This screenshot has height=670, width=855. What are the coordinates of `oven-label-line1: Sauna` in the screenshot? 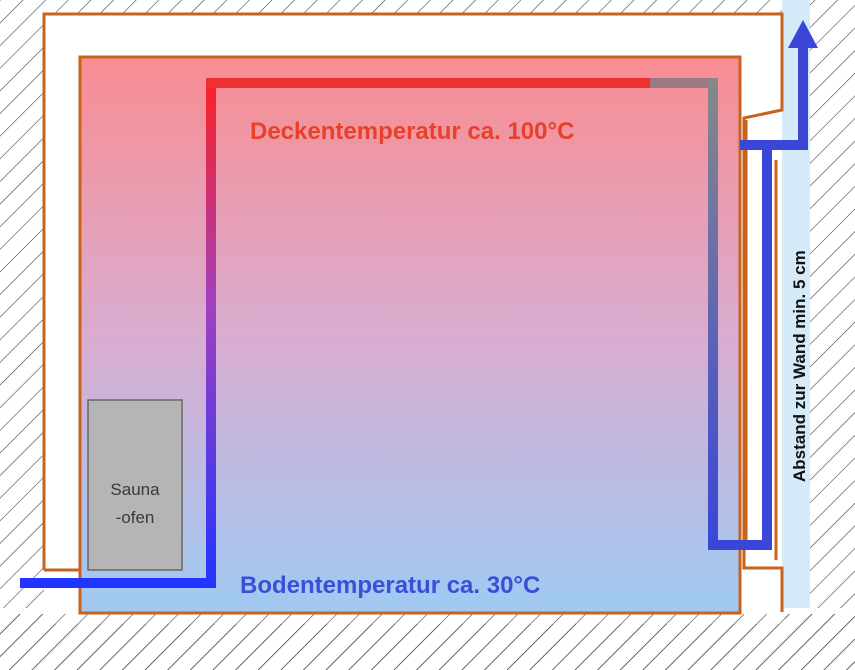 It's located at (135, 489).